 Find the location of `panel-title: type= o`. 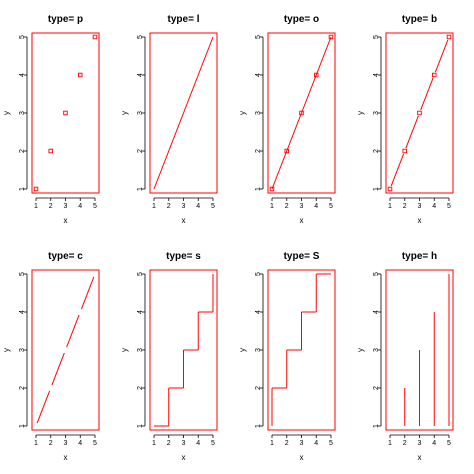

panel-title: type= o is located at coordinates (301, 19).